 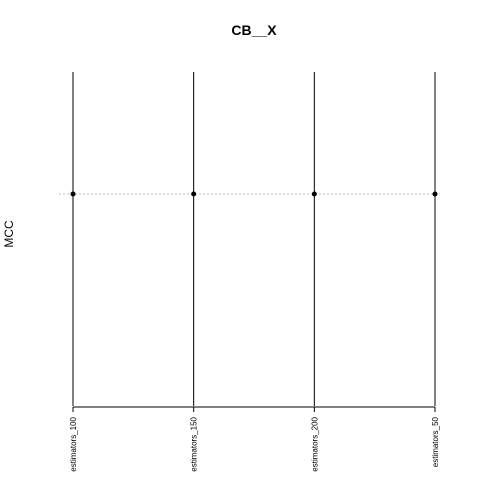 What do you see at coordinates (9, 234) in the screenshot?
I see `y-axis-label: MCC` at bounding box center [9, 234].